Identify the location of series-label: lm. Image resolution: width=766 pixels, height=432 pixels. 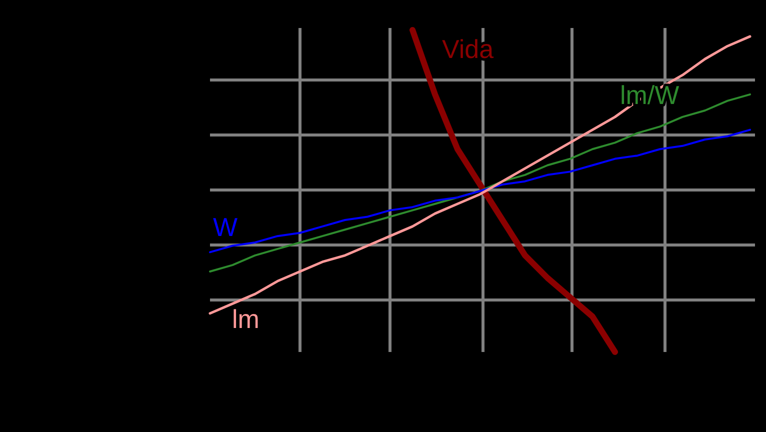
(246, 319).